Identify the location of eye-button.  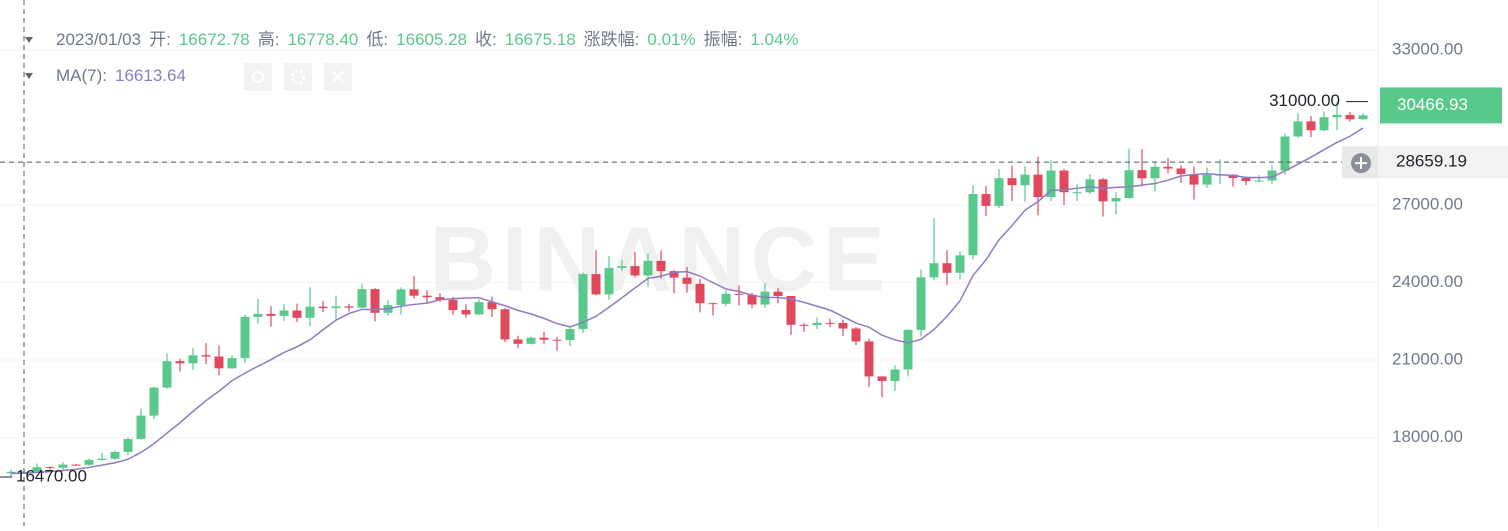
(258, 77).